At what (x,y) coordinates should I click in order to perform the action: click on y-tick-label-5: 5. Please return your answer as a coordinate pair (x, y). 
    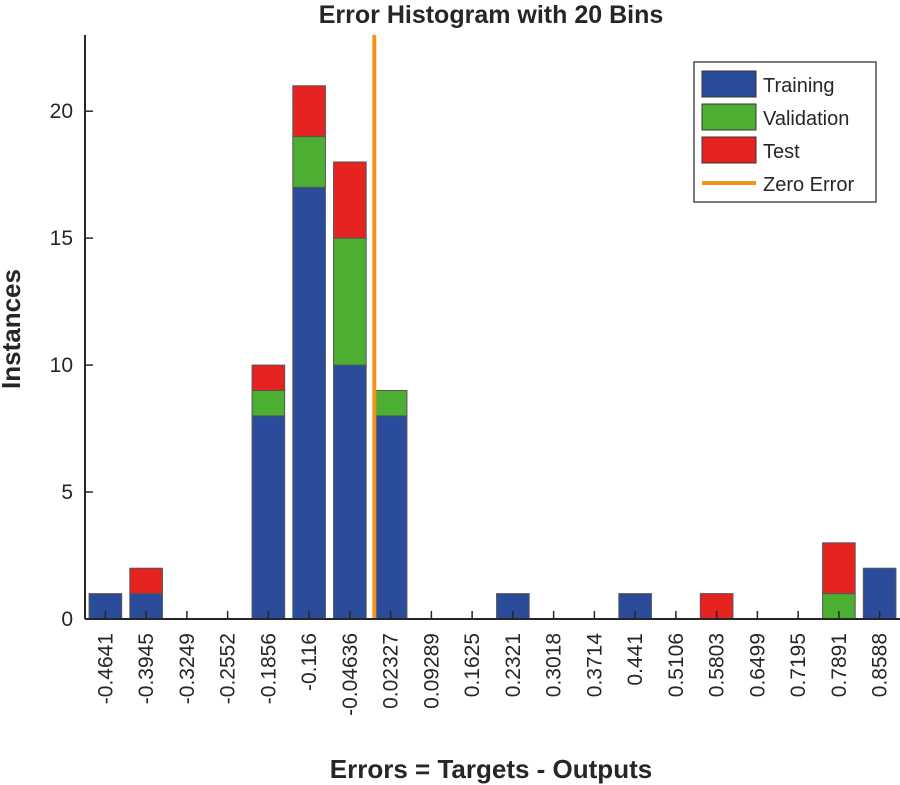
    Looking at the image, I should click on (67, 492).